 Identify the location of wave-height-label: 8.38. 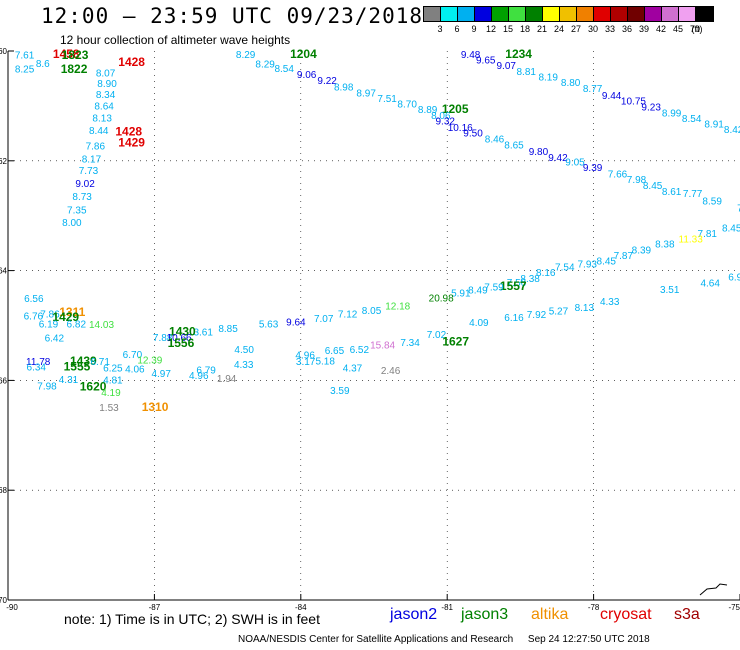
(530, 279).